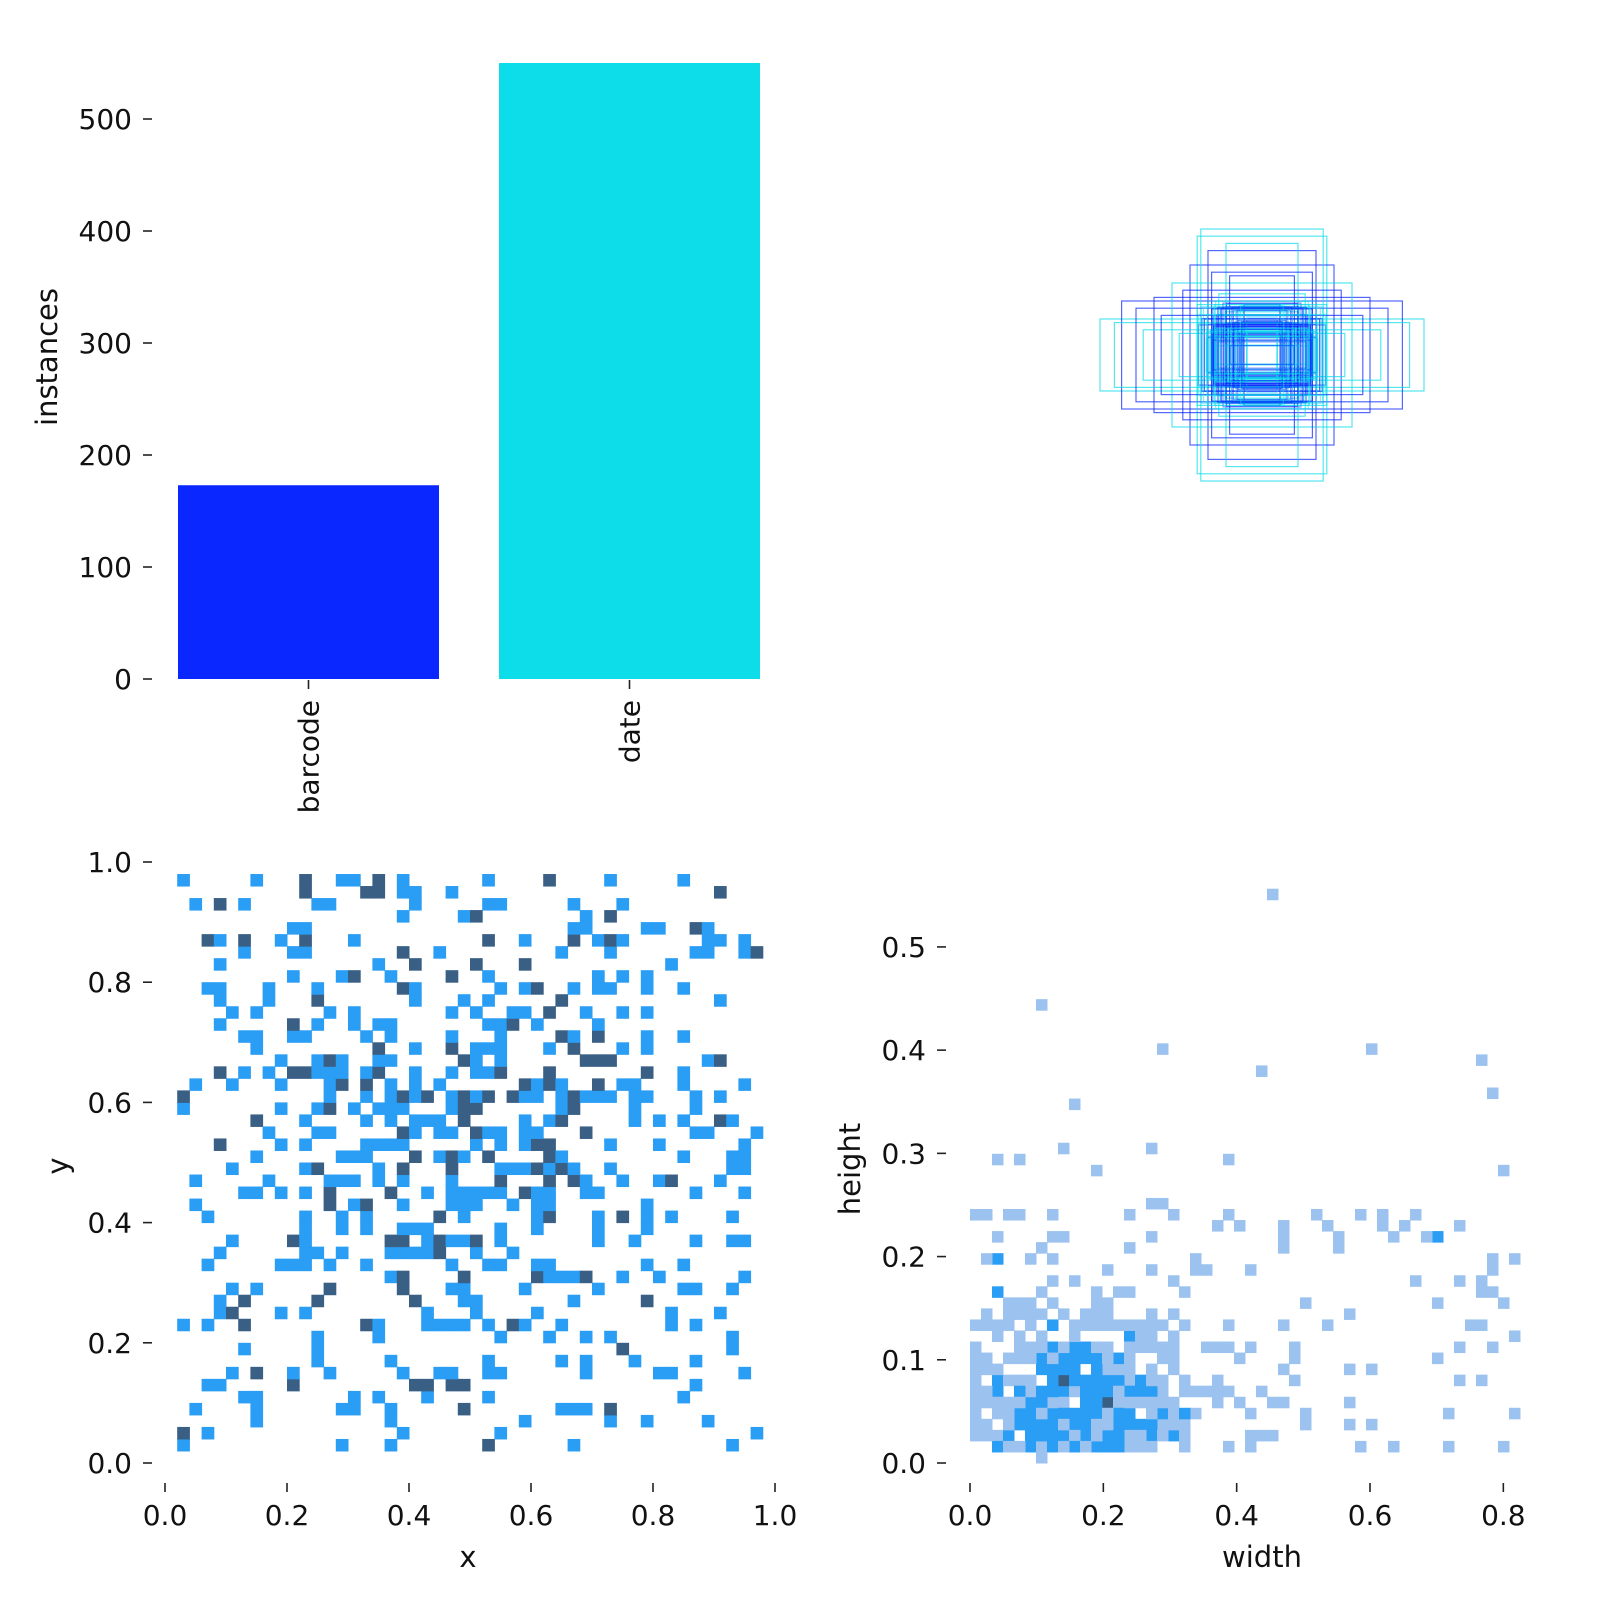 Image resolution: width=1600 pixels, height=1600 pixels. Describe the element at coordinates (1370, 1515) in the screenshot. I see `wh-x-tick-label: 0.6` at that location.